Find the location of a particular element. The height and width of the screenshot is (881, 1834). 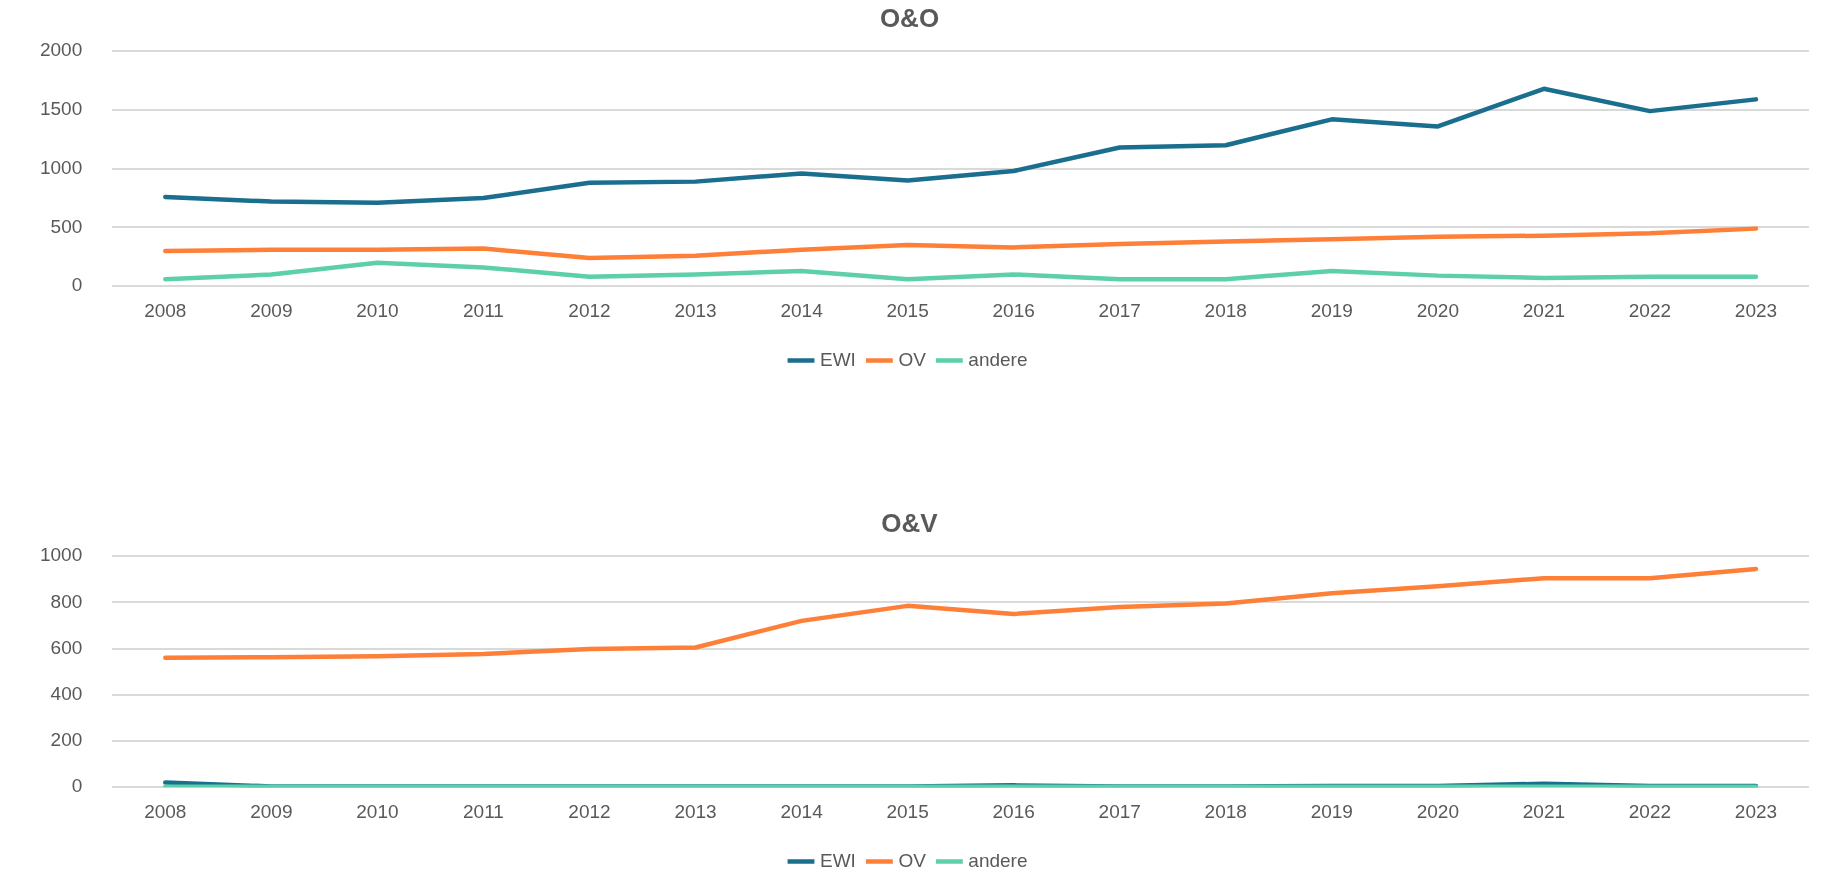

y-tick-label: 500 is located at coordinates (66, 226).